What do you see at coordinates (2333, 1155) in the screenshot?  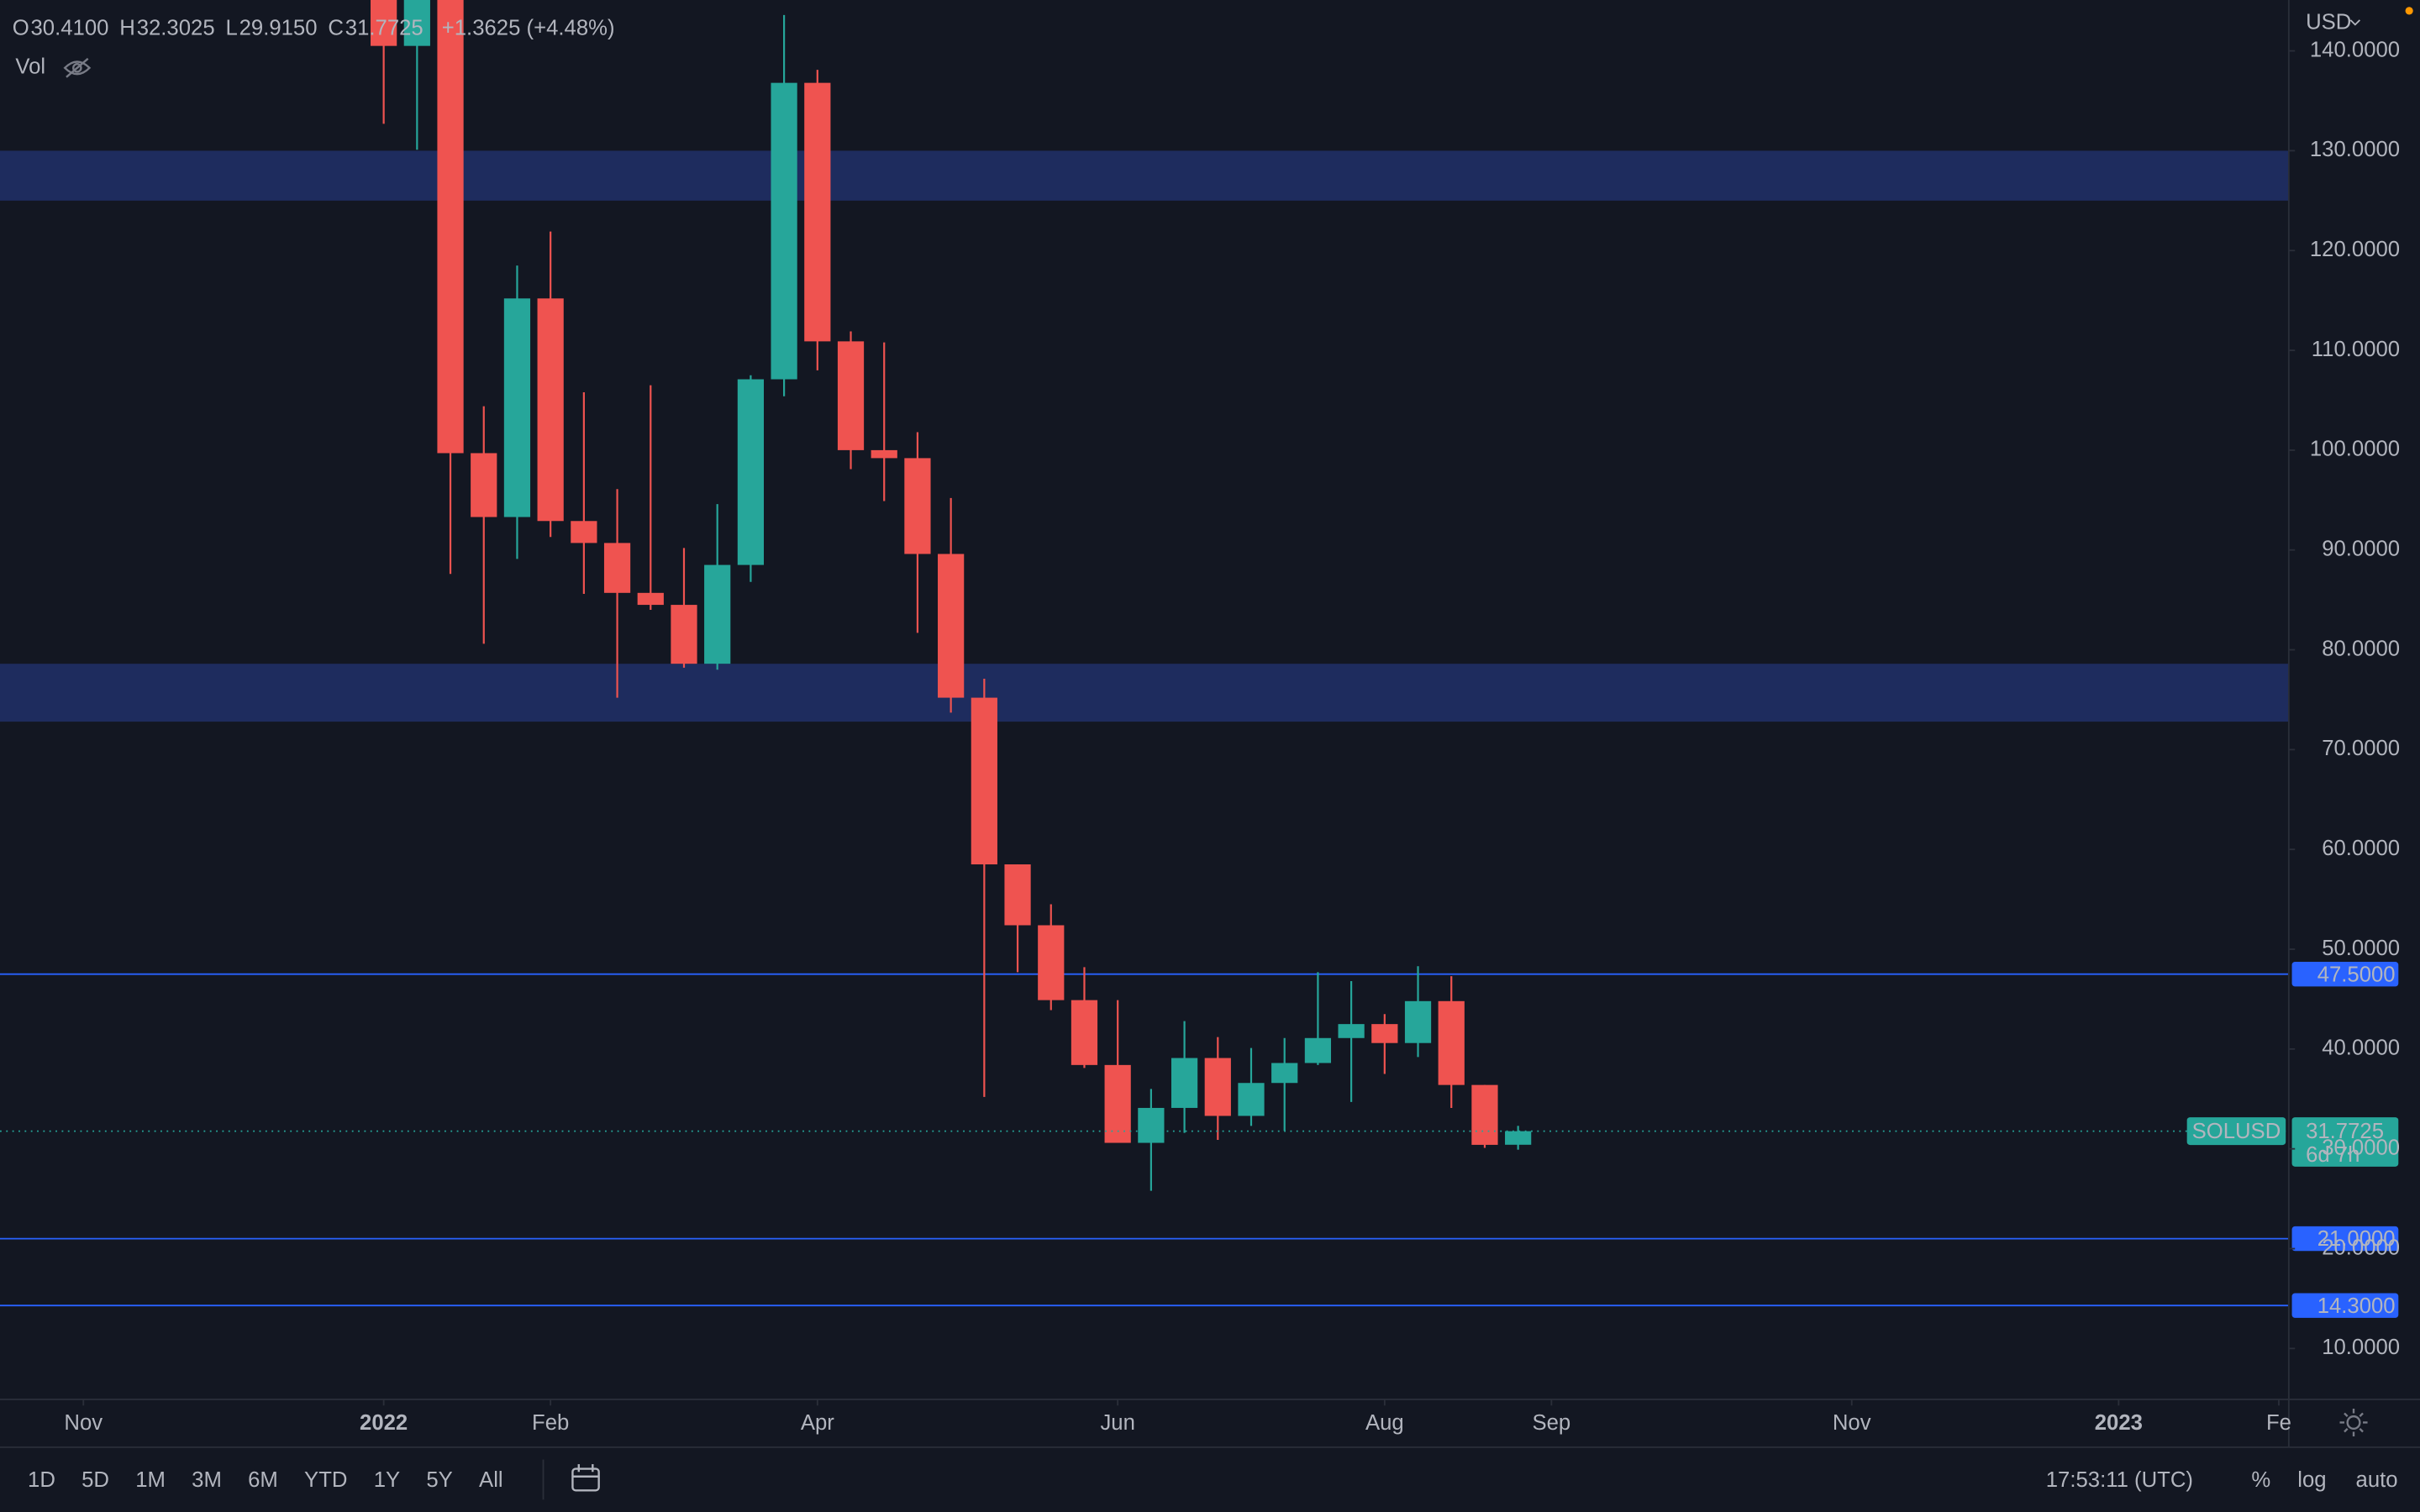 I see `countdown: 6d 7h` at bounding box center [2333, 1155].